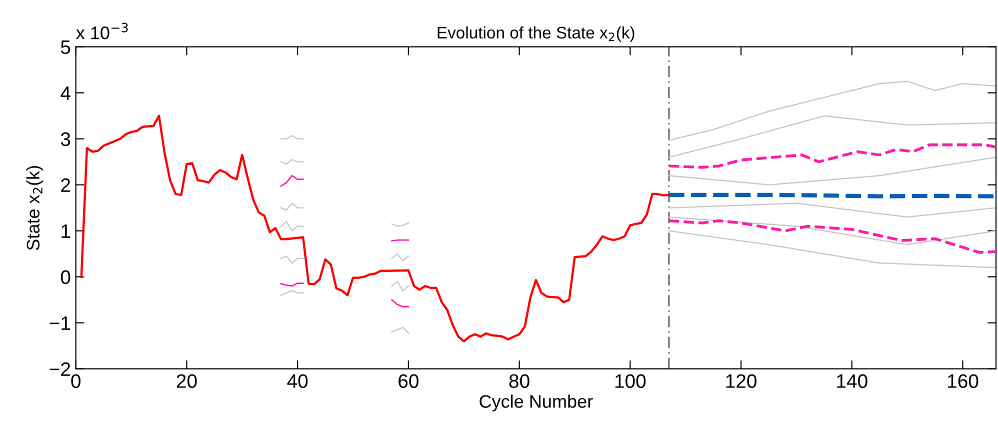  What do you see at coordinates (65, 185) in the screenshot?
I see `y-tick-label: 2` at bounding box center [65, 185].